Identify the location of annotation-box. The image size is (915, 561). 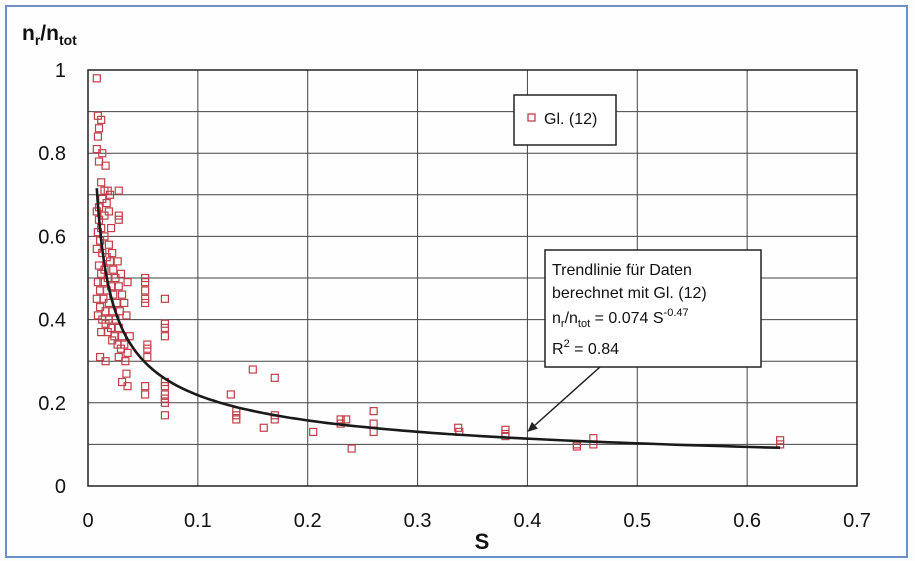
(653, 308).